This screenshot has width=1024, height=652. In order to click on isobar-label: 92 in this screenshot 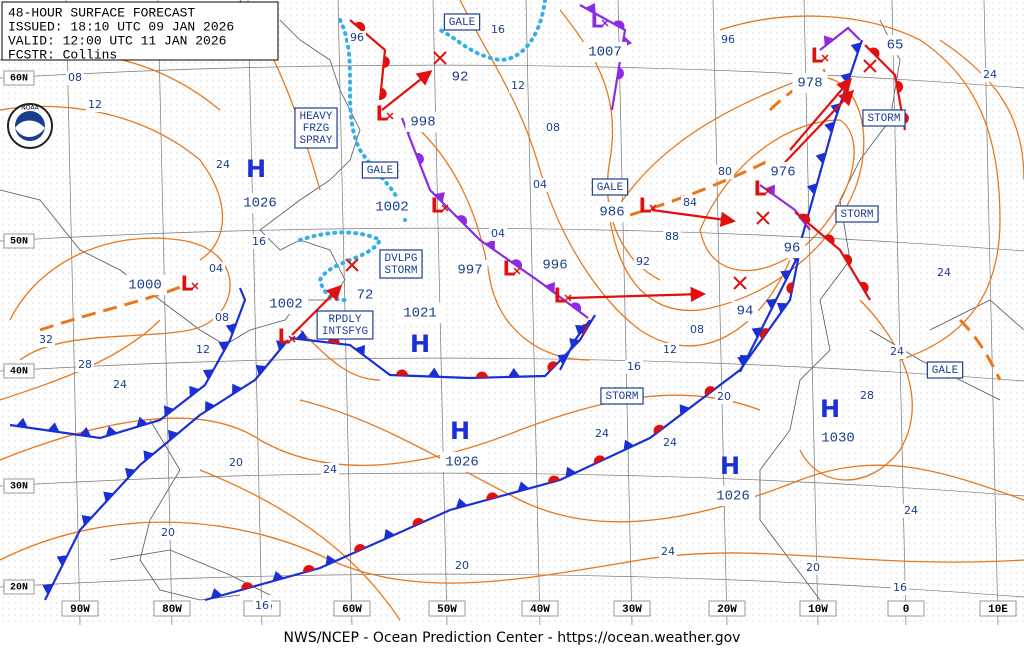, I will do `click(643, 261)`.